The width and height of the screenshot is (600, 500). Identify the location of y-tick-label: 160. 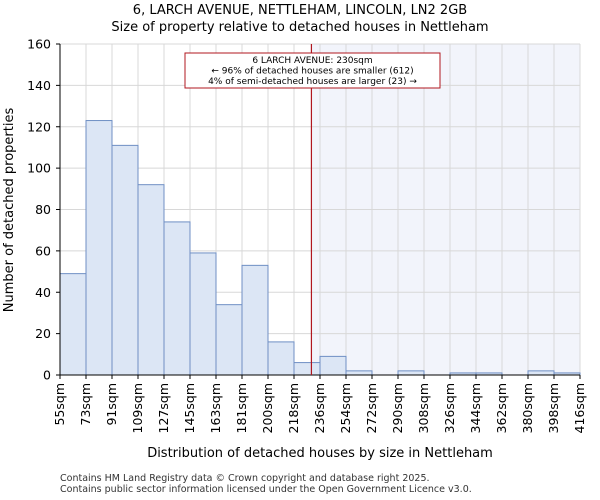
(39, 44).